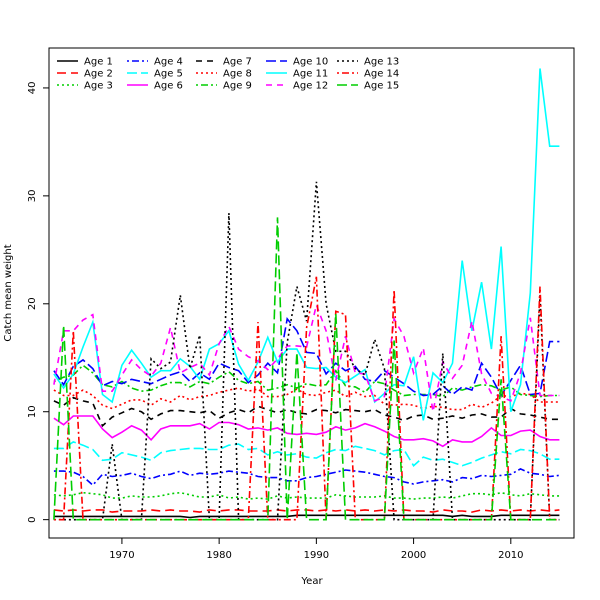 The height and width of the screenshot is (600, 600). What do you see at coordinates (121, 555) in the screenshot?
I see `x-tick-label: 1970` at bounding box center [121, 555].